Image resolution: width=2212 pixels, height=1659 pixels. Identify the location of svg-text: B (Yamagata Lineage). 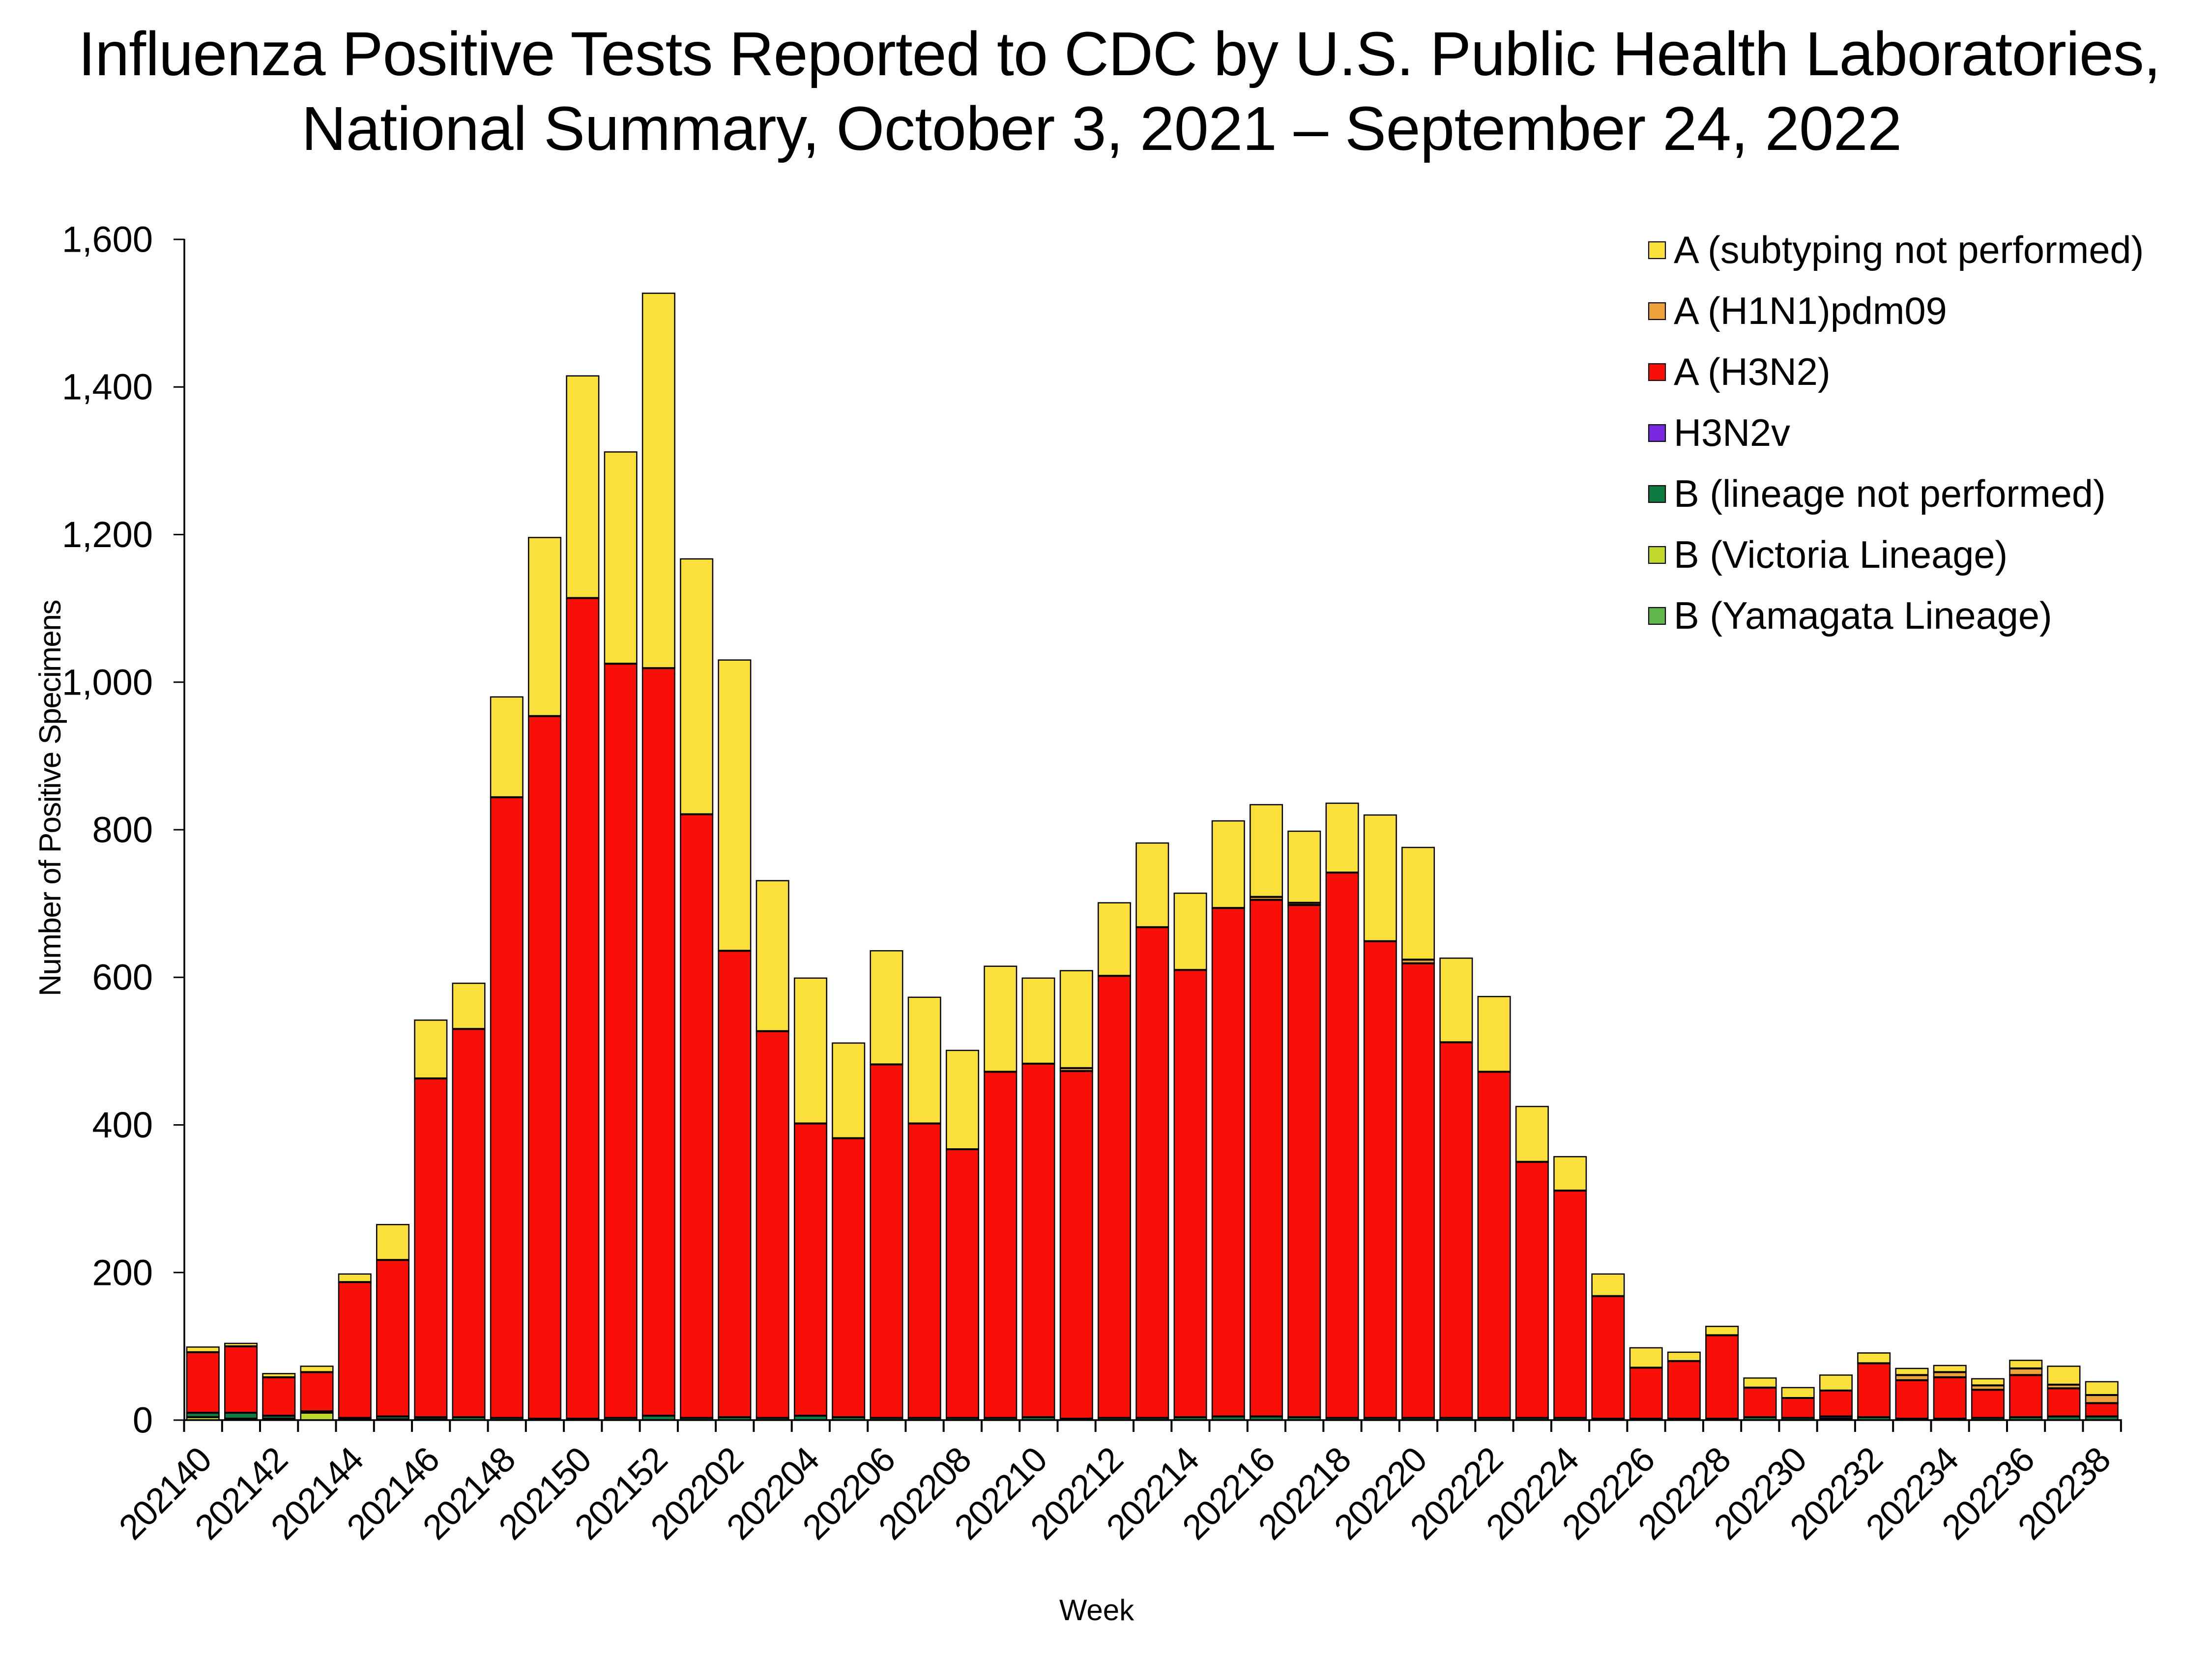
(1863, 616).